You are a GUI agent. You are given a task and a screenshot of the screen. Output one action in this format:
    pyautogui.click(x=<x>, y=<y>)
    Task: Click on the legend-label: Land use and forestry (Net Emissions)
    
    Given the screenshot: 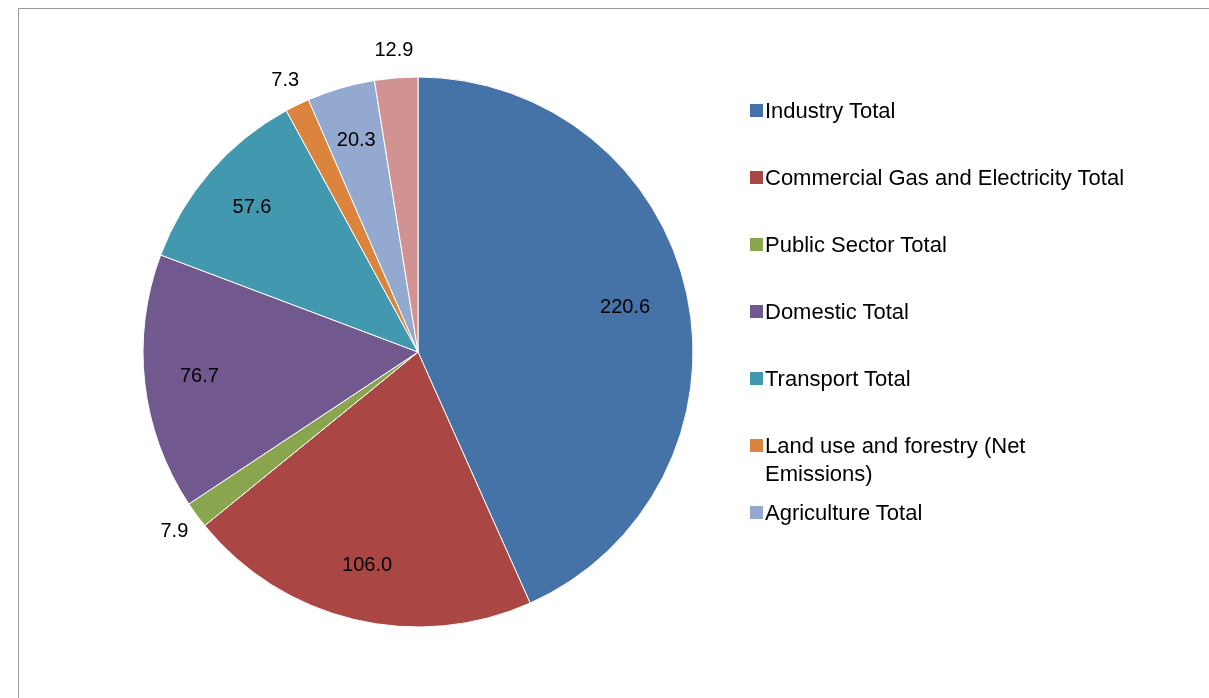 What is the action you would take?
    pyautogui.click(x=895, y=459)
    